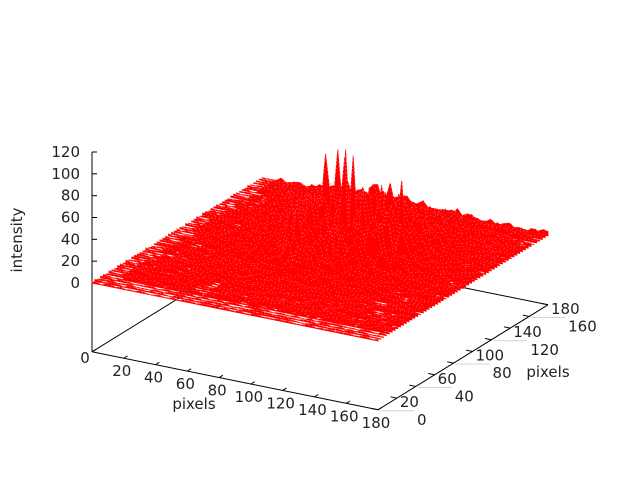  I want to click on x-tick-label: 120, so click(280, 403).